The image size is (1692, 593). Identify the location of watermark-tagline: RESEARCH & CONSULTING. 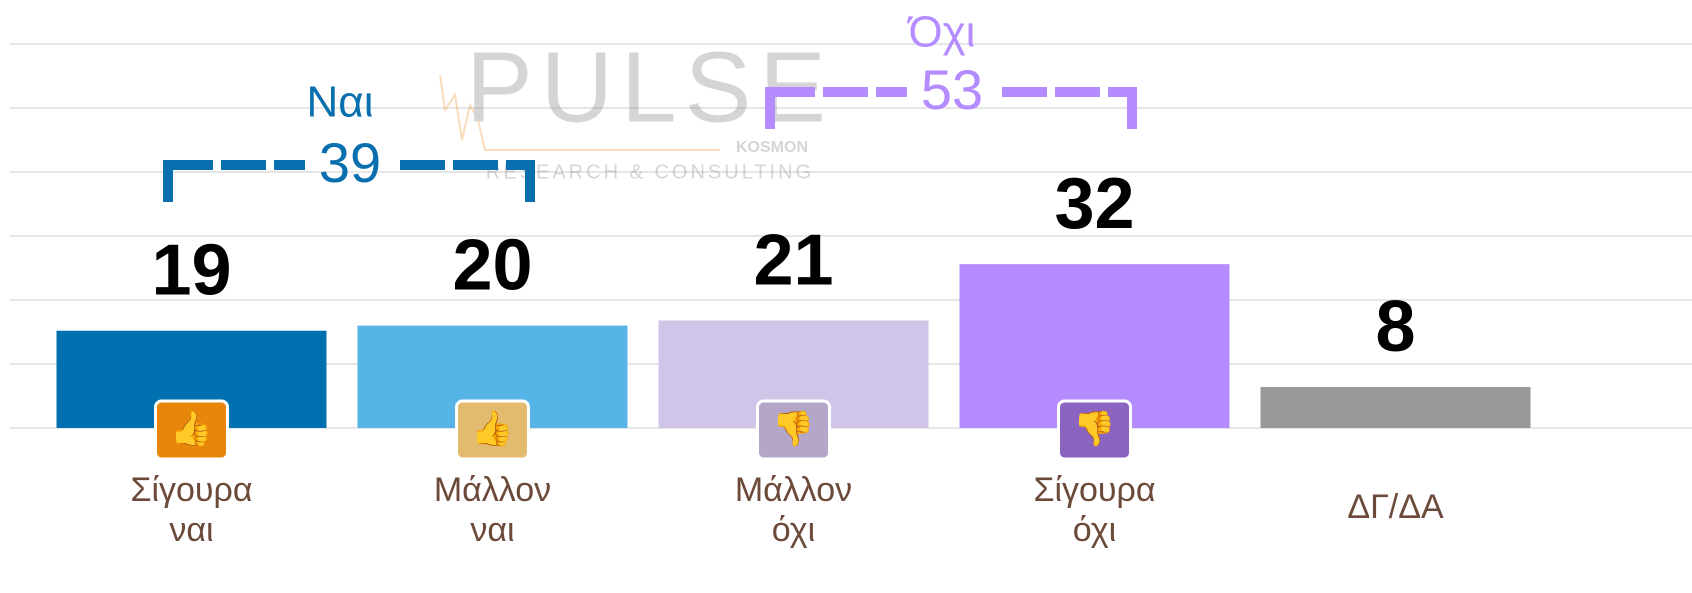
(650, 172).